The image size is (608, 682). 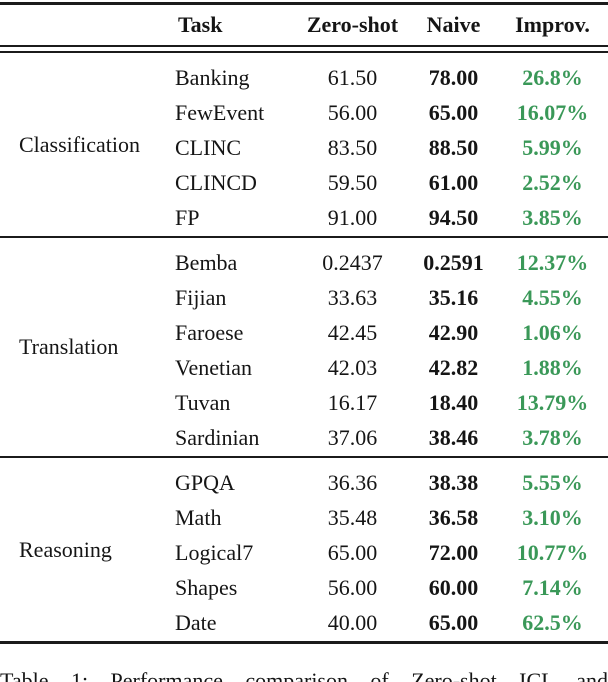 What do you see at coordinates (214, 552) in the screenshot?
I see `task-cell: Logical7` at bounding box center [214, 552].